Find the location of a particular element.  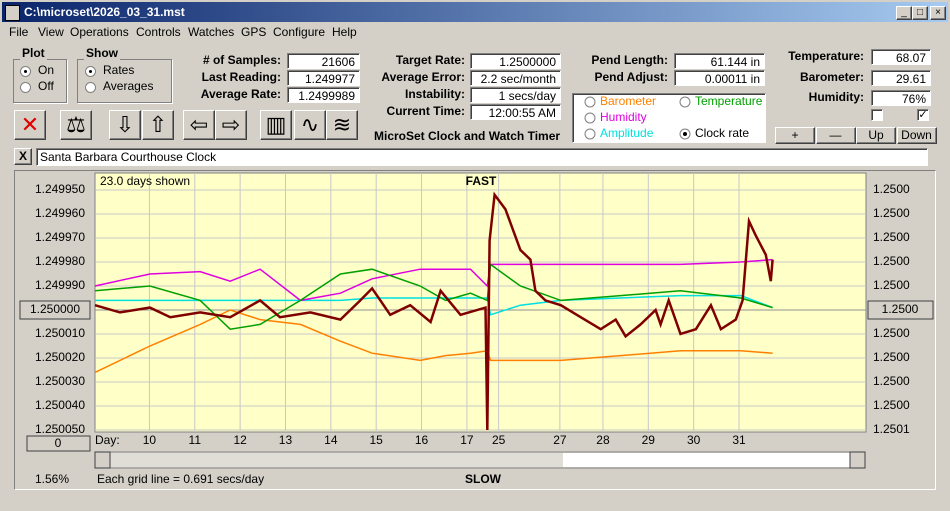

menu-item: Operations is located at coordinates (99, 32).